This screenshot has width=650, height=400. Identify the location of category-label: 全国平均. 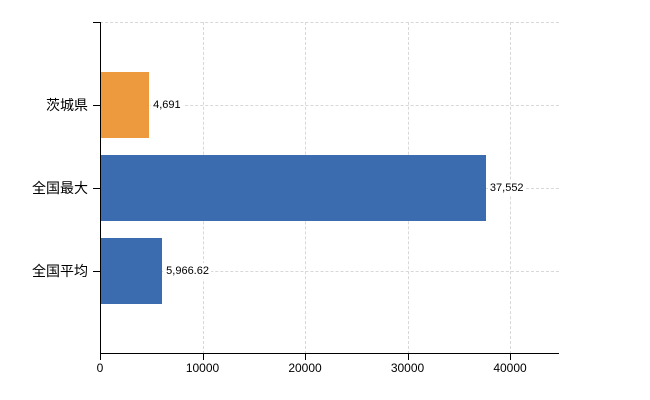
(60, 271).